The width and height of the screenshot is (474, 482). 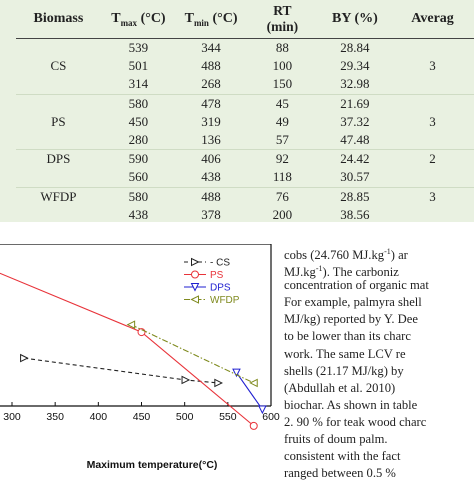 I want to click on x-tick-label: 500, so click(x=185, y=417).